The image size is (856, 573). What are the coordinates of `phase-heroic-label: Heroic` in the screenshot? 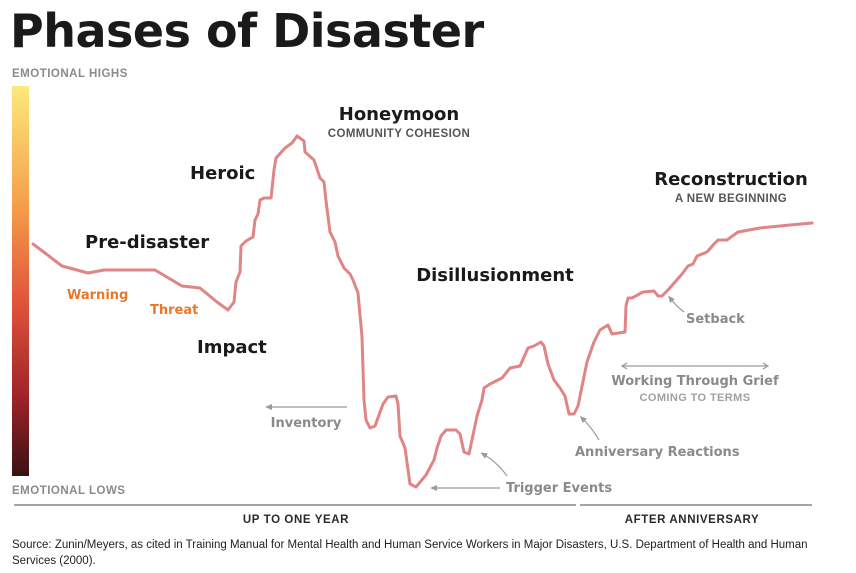 It's located at (222, 173).